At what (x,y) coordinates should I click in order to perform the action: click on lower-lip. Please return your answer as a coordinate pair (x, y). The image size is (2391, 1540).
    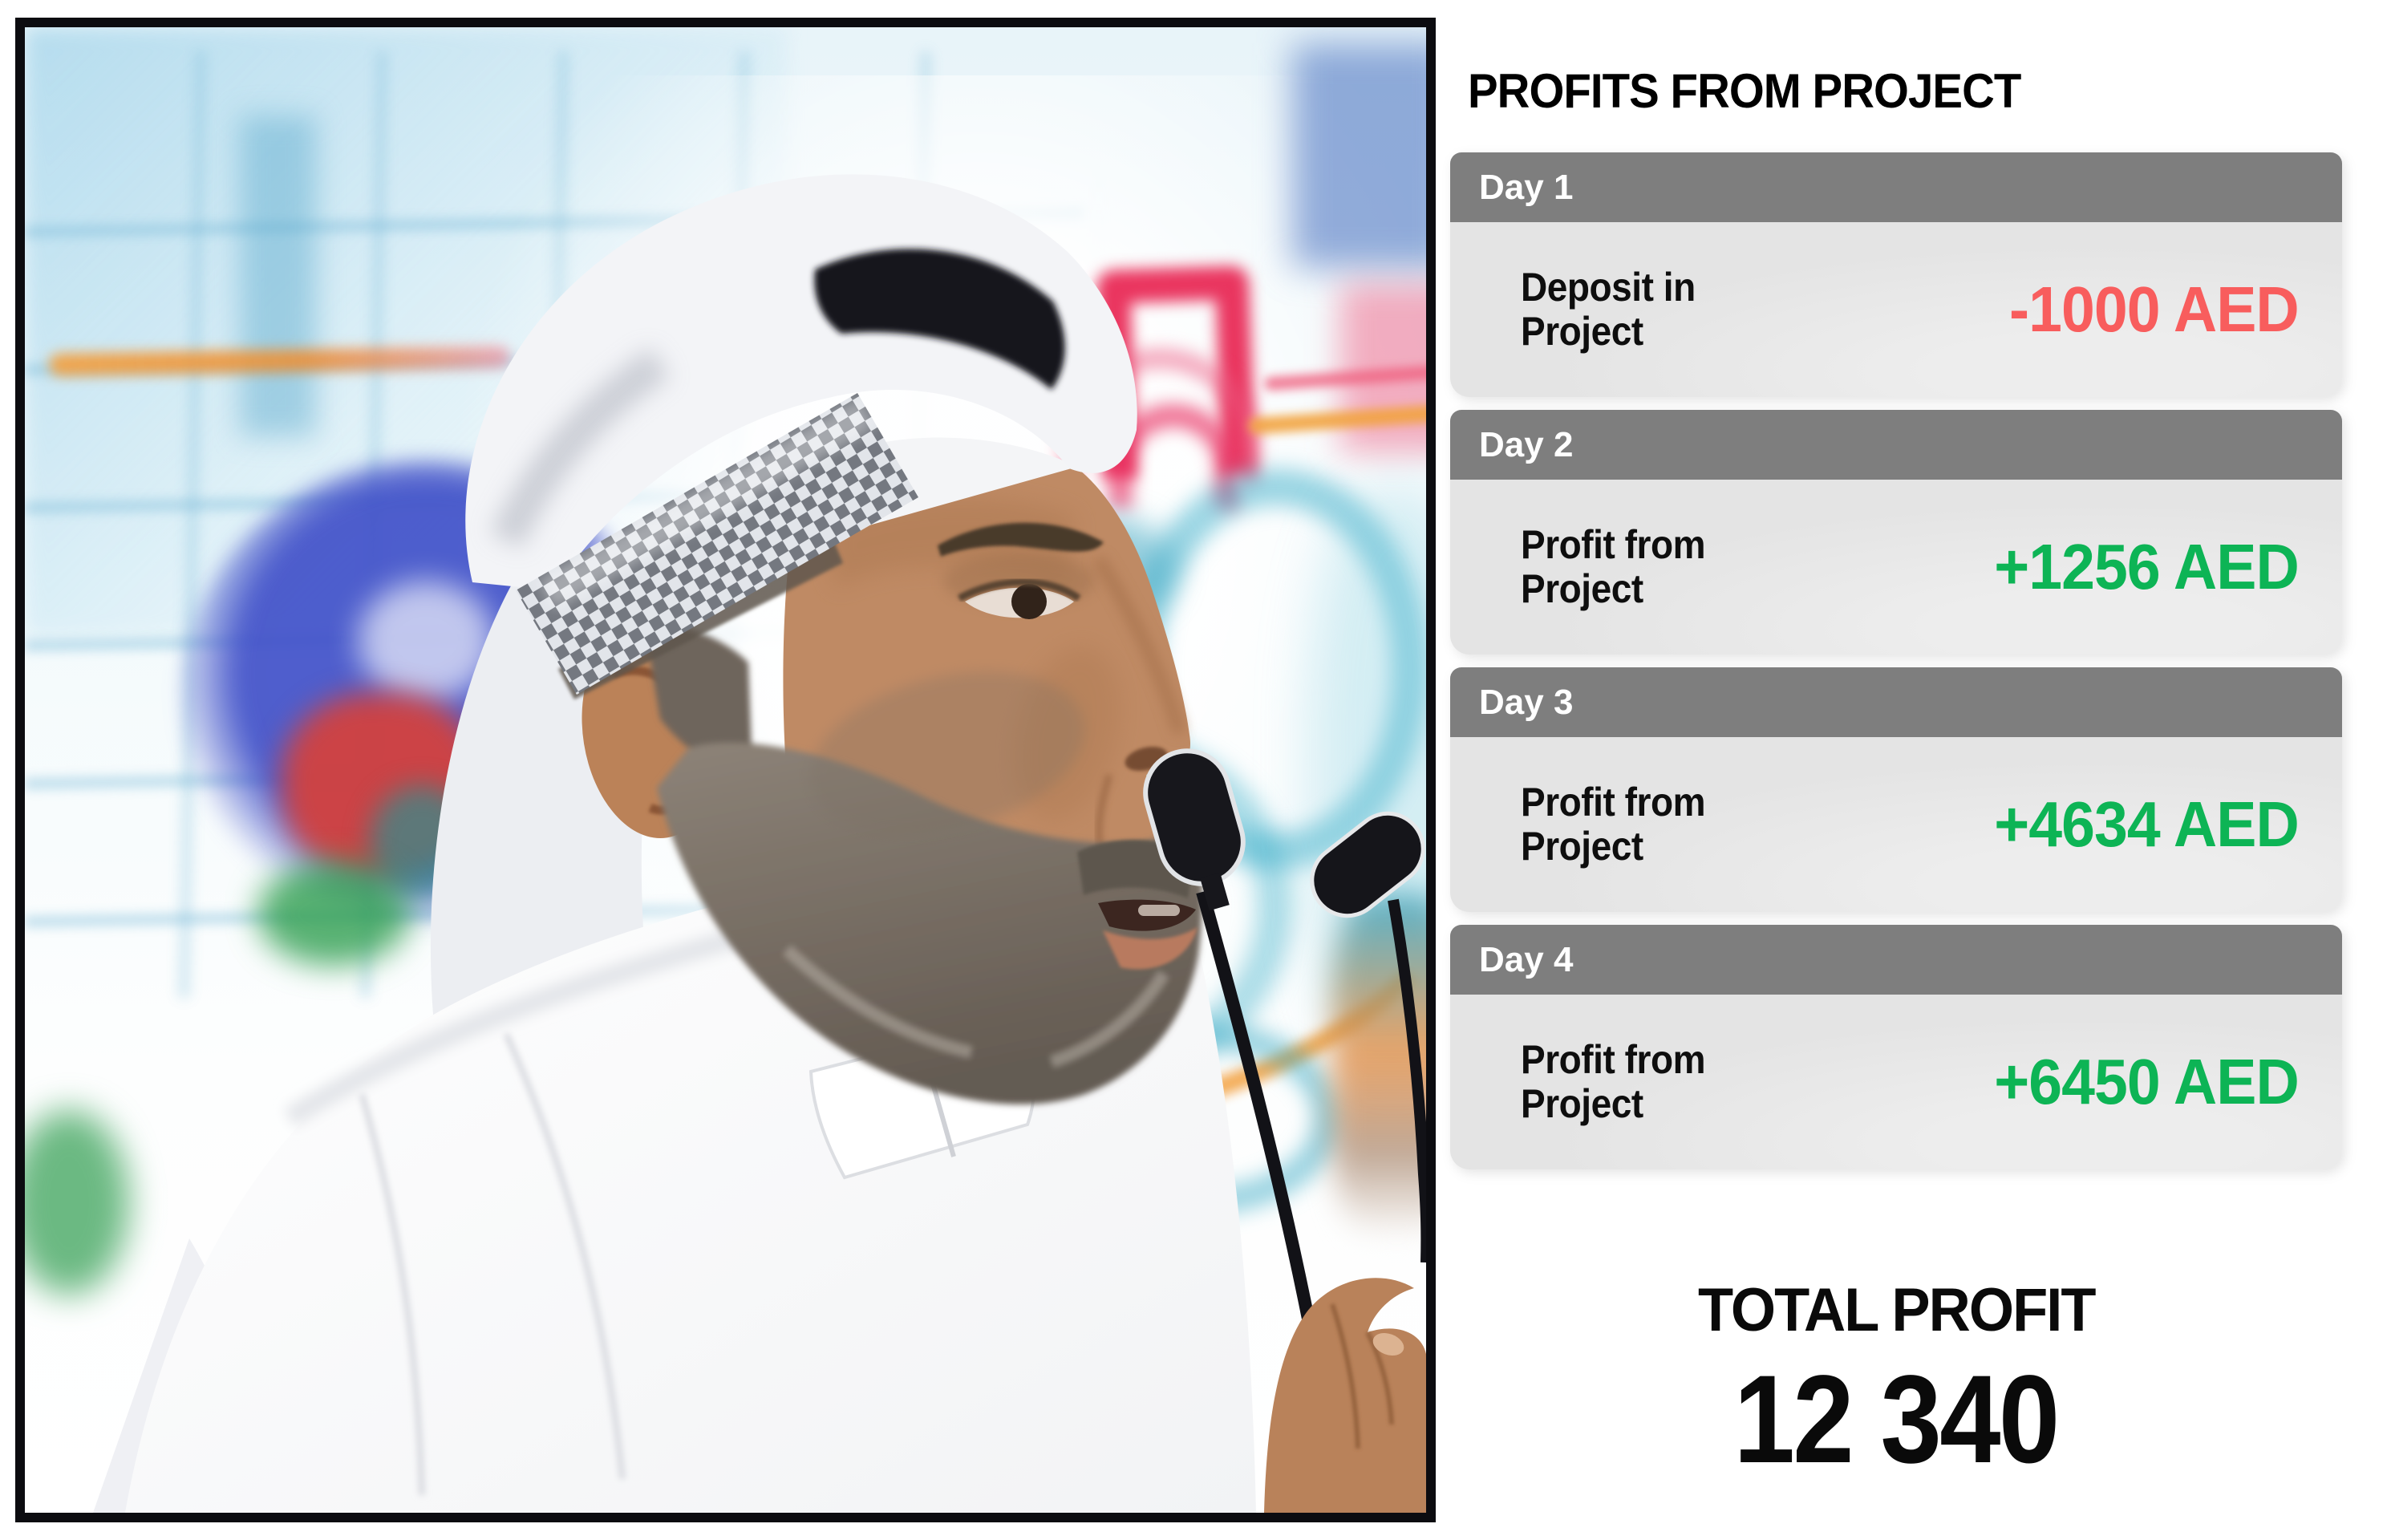
    Looking at the image, I should click on (1150, 948).